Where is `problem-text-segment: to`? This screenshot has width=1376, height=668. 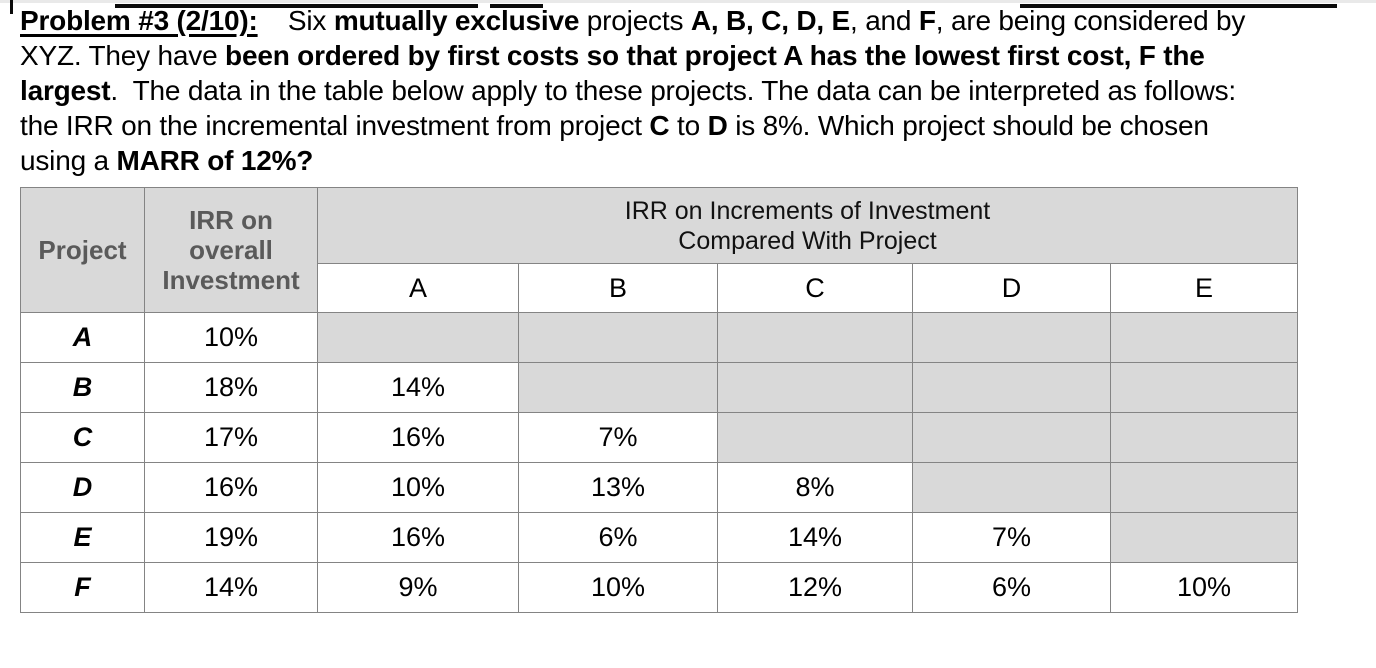 problem-text-segment: to is located at coordinates (688, 125).